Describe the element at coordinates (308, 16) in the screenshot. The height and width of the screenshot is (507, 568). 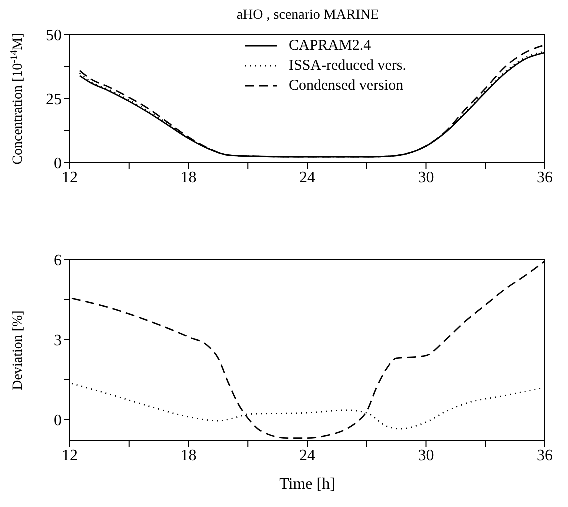
I see `chart-title: aHO , scenario MARINE` at that location.